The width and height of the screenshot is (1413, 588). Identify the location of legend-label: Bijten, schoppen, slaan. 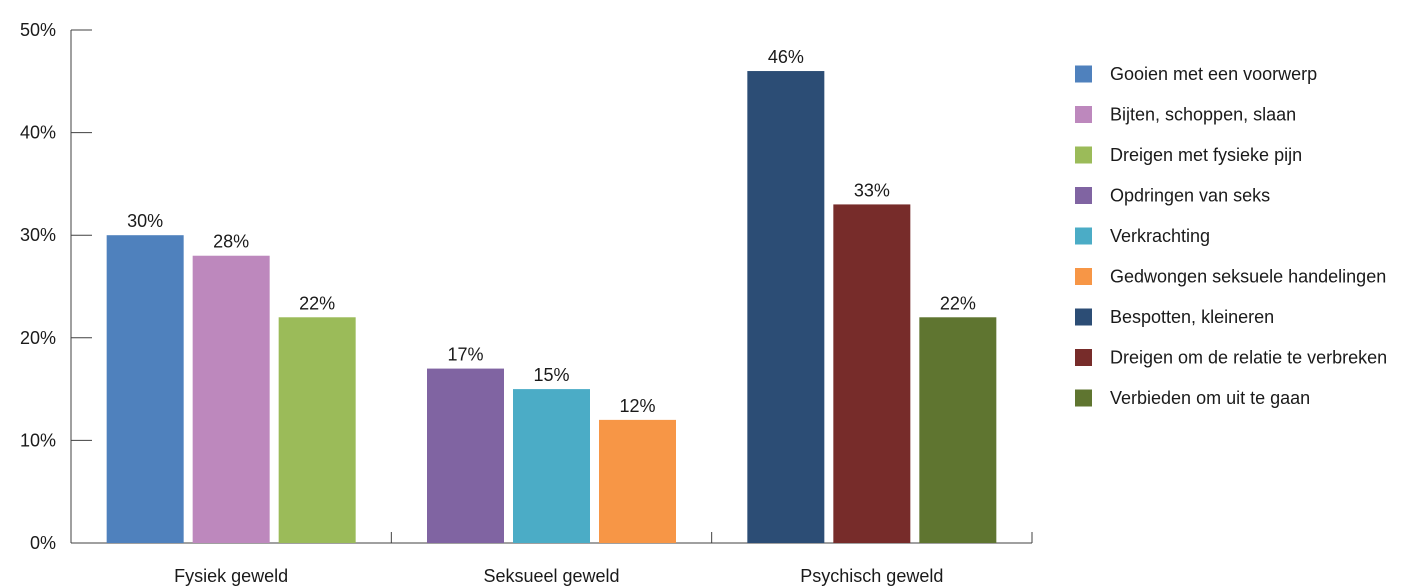
(1203, 115).